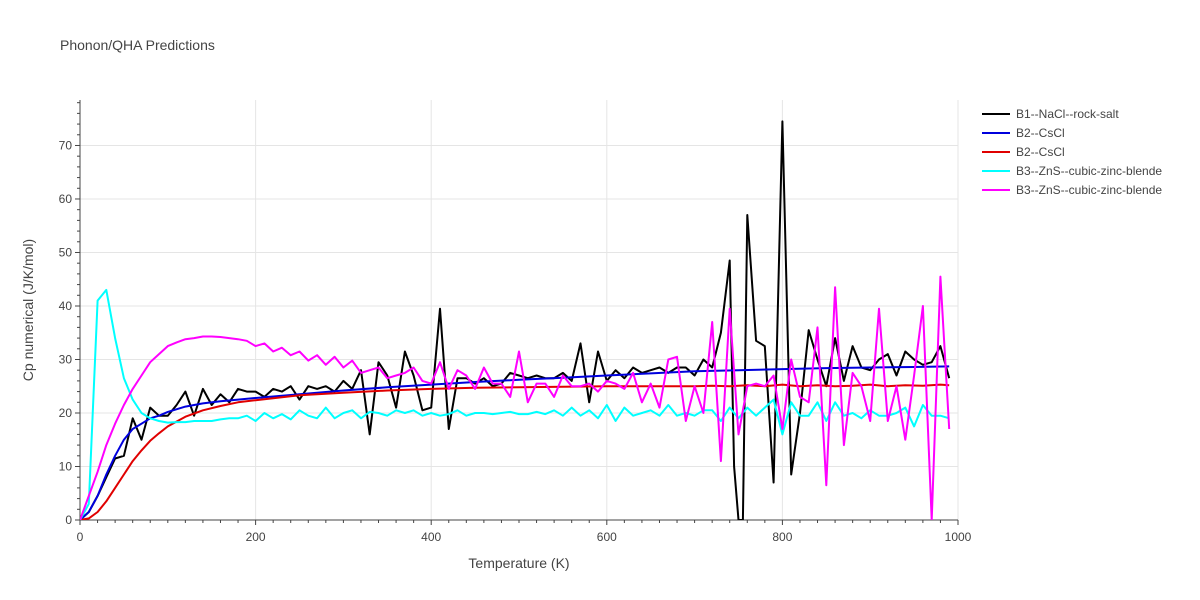 The image size is (1200, 600). What do you see at coordinates (66, 145) in the screenshot?
I see `y-tick-label: 70` at bounding box center [66, 145].